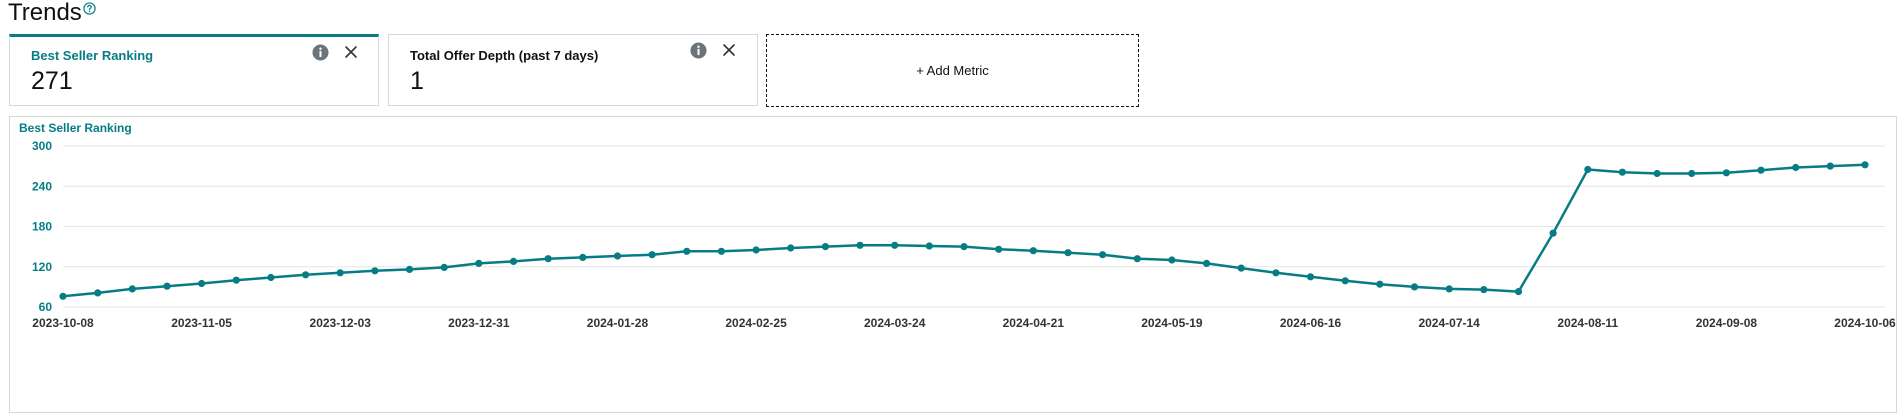 The width and height of the screenshot is (1900, 415). What do you see at coordinates (45, 13) in the screenshot?
I see `page-title: Trends` at bounding box center [45, 13].